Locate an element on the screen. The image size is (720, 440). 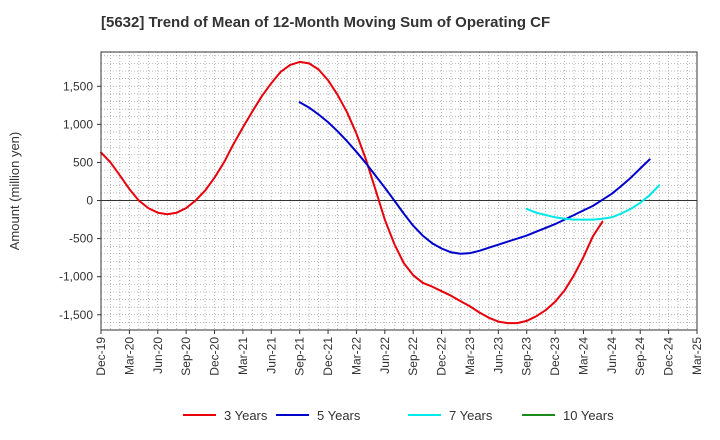
legend-label: 3 Years is located at coordinates (246, 415).